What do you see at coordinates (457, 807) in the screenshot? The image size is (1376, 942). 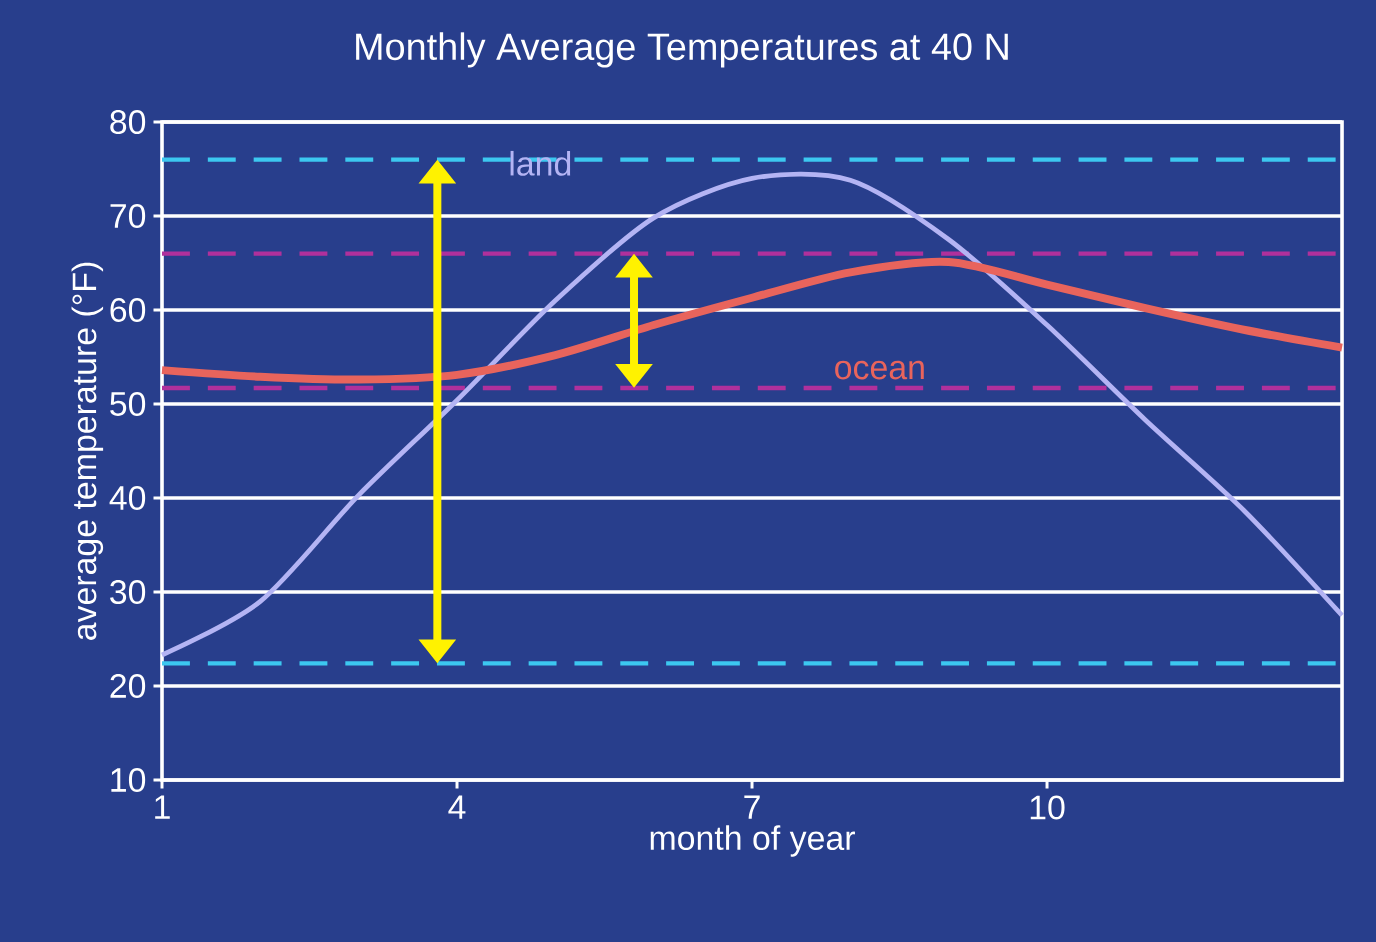 I see `x-tick-label: 4` at bounding box center [457, 807].